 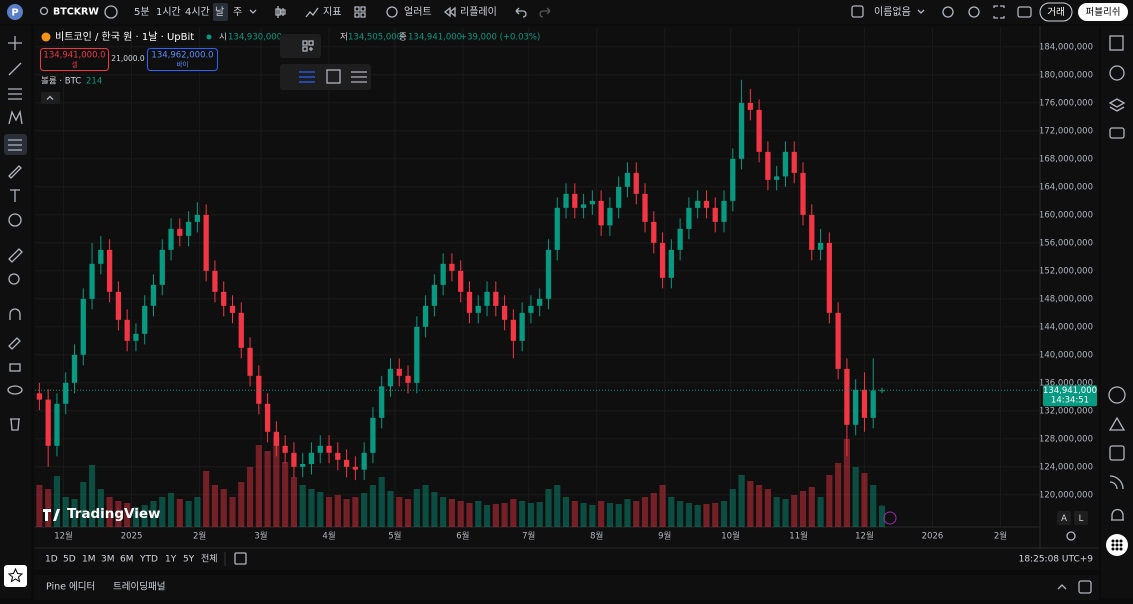 What do you see at coordinates (1103, 12) in the screenshot?
I see `publish-button` at bounding box center [1103, 12].